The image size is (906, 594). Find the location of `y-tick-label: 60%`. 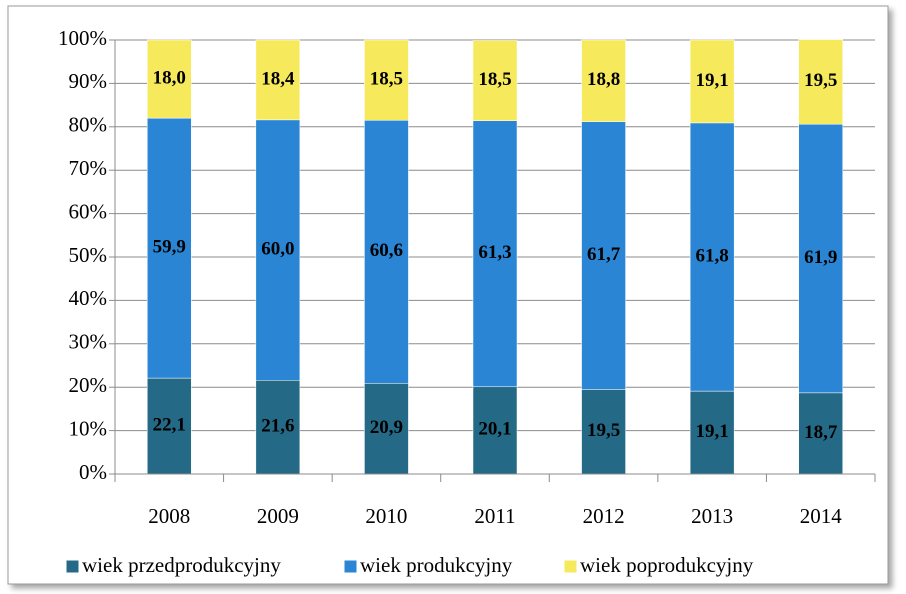

y-tick-label: 60% is located at coordinates (88, 211).